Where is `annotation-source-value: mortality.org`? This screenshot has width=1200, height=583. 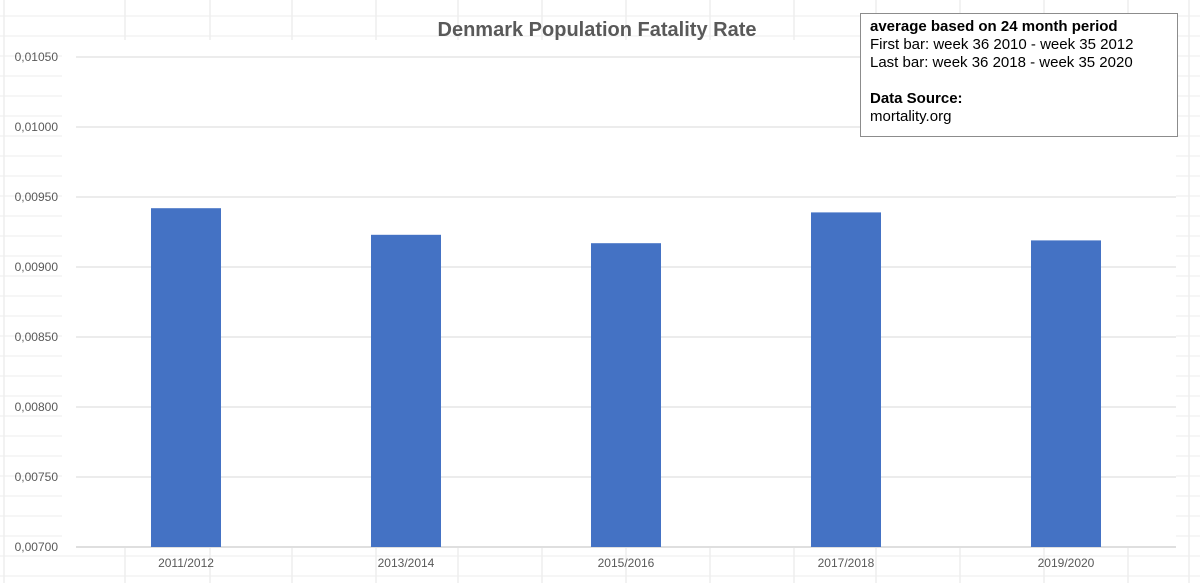
annotation-source-value: mortality.org is located at coordinates (911, 116).